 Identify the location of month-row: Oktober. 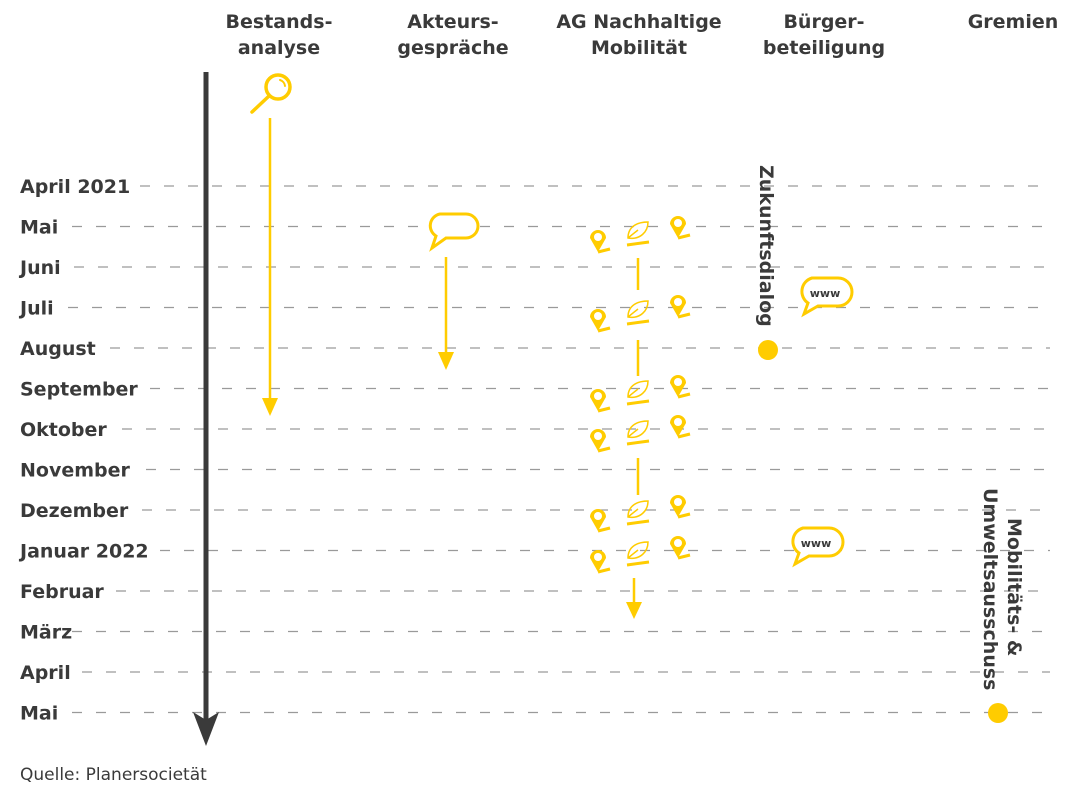
(535, 430).